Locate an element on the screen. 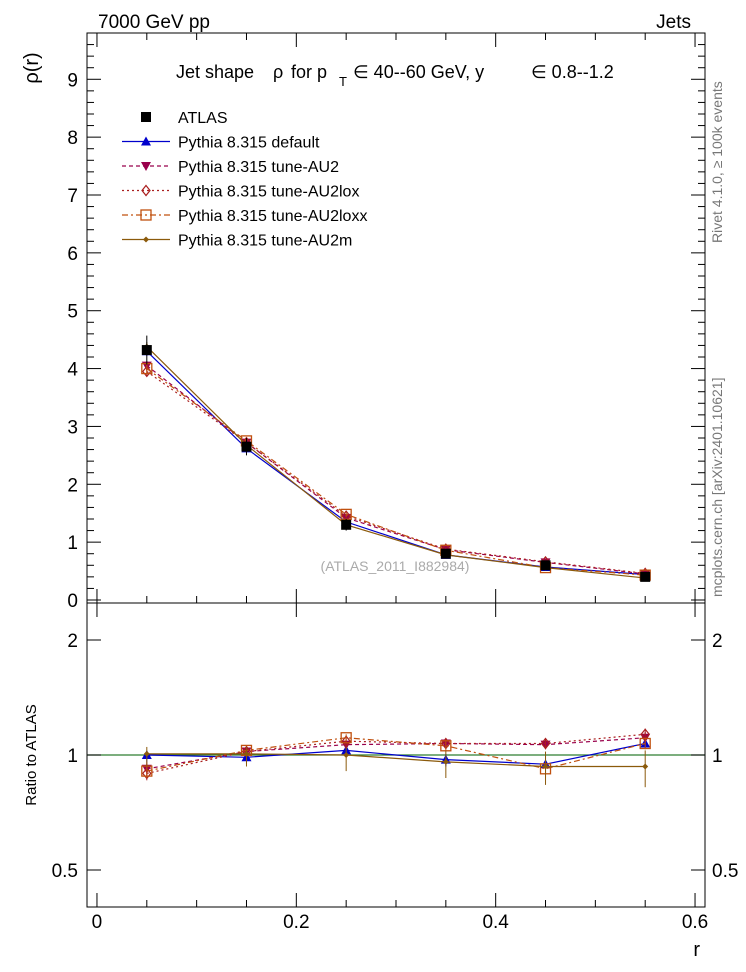 The width and height of the screenshot is (746, 972). main-ytick-label: 7 is located at coordinates (72, 196).